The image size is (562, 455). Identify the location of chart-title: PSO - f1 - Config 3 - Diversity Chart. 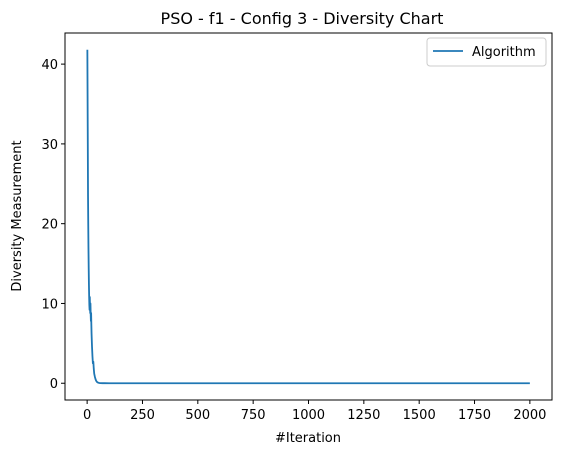
(302, 18).